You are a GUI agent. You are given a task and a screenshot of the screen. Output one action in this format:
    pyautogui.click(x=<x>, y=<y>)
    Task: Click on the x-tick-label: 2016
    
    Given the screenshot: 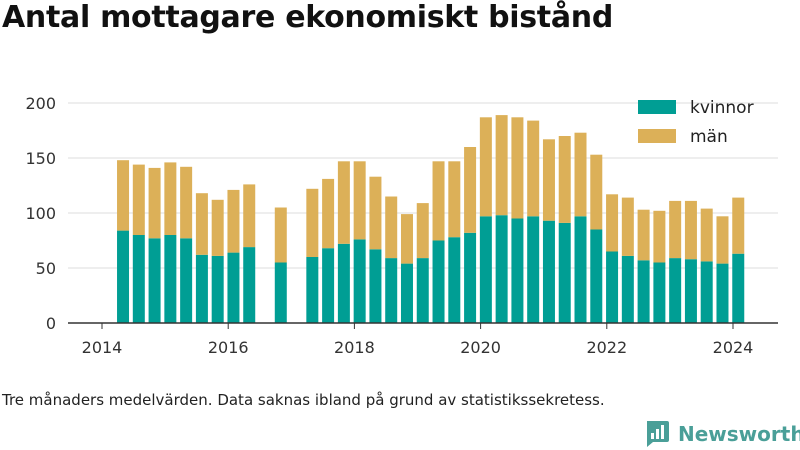 What is the action you would take?
    pyautogui.click(x=228, y=347)
    